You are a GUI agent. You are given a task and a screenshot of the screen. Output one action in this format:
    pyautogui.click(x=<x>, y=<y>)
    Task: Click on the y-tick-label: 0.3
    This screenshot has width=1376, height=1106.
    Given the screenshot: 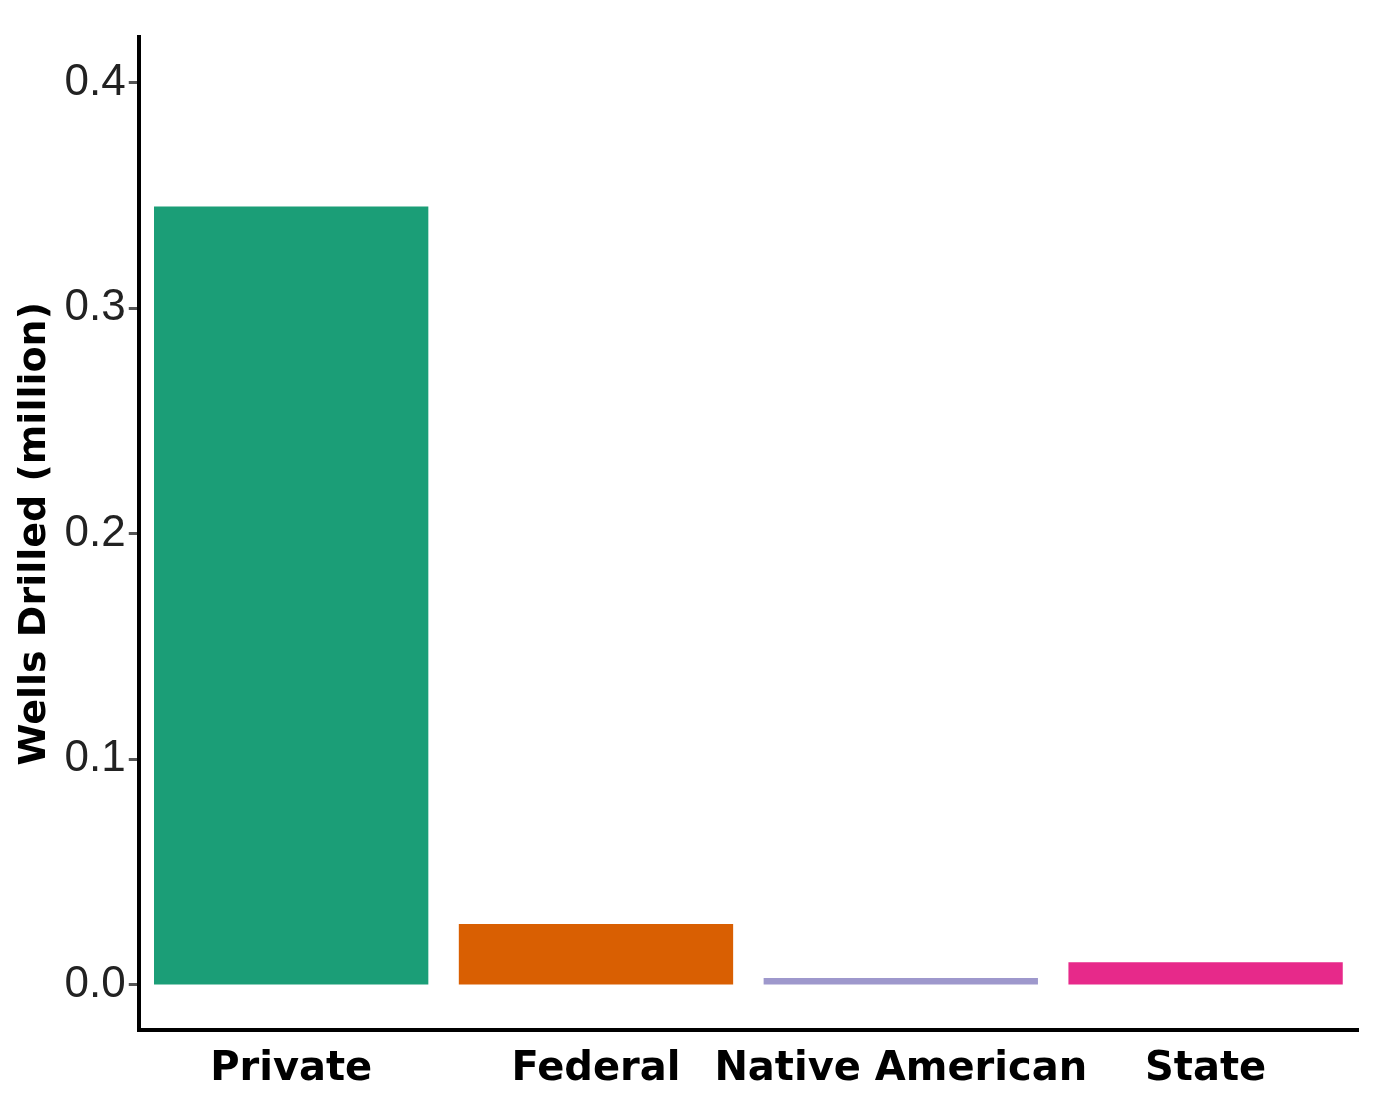 What is the action you would take?
    pyautogui.click(x=95, y=305)
    